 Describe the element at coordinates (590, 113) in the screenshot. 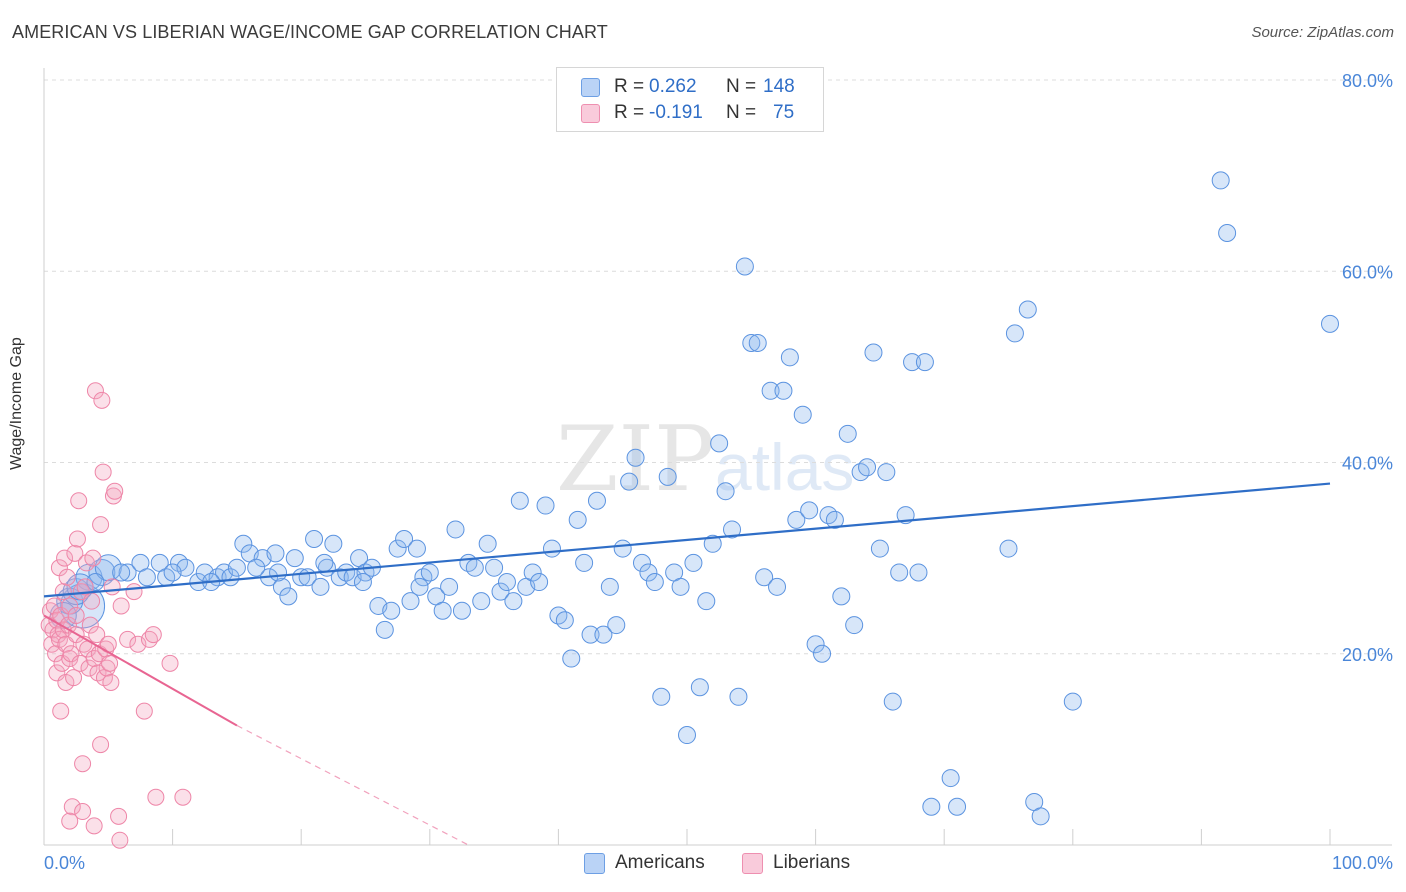

I see `liberians-swatch` at that location.